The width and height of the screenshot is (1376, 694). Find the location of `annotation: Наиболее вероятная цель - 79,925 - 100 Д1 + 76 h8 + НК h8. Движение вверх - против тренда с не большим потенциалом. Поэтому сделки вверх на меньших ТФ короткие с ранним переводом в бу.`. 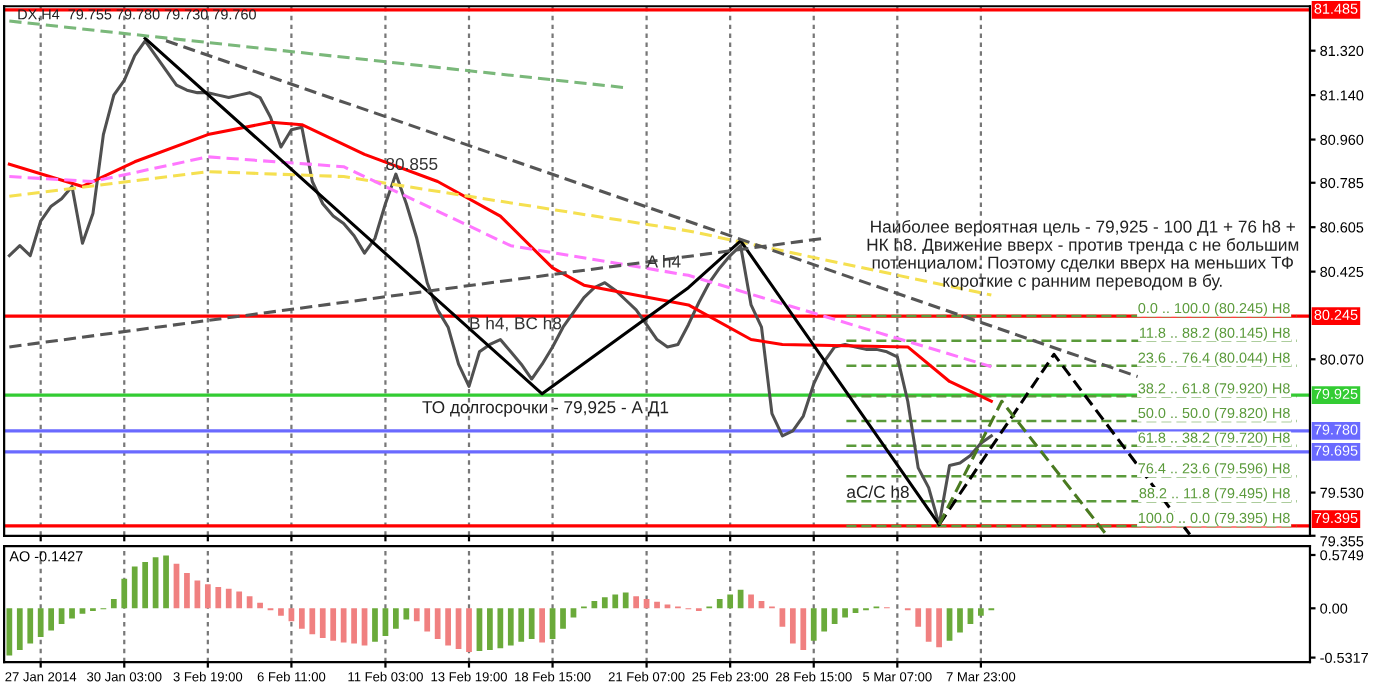

annotation: Наиболее вероятная цель - 79,925 - 100 Д1 + 76 h8 + НК h8. Движение вверх - против тренда с не большим потенциалом. Поэтому сделки вверх на меньших ТФ короткие с ранним переводом в бу. is located at coordinates (1083, 255).